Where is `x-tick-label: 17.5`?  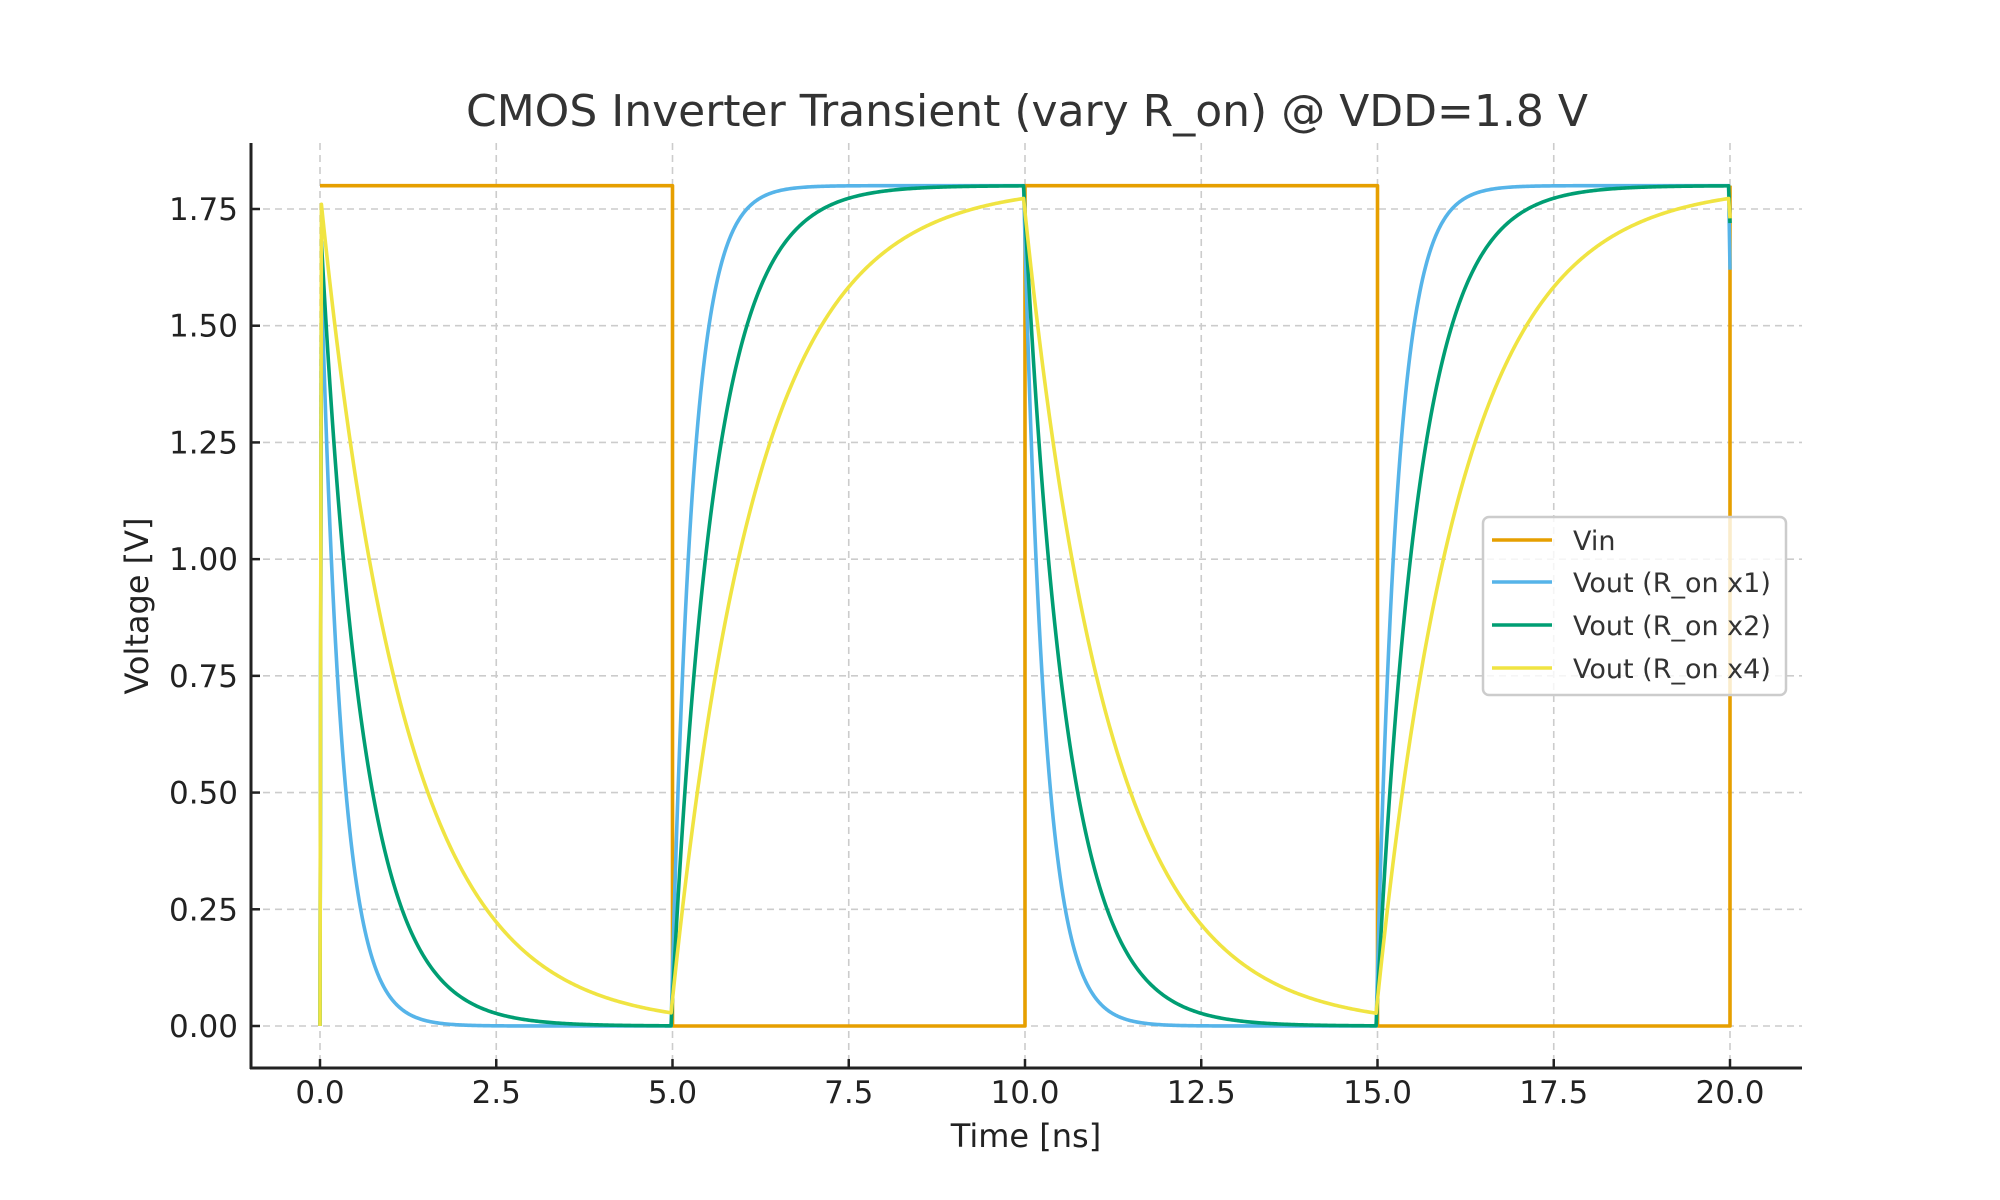
x-tick-label: 17.5 is located at coordinates (1553, 1093).